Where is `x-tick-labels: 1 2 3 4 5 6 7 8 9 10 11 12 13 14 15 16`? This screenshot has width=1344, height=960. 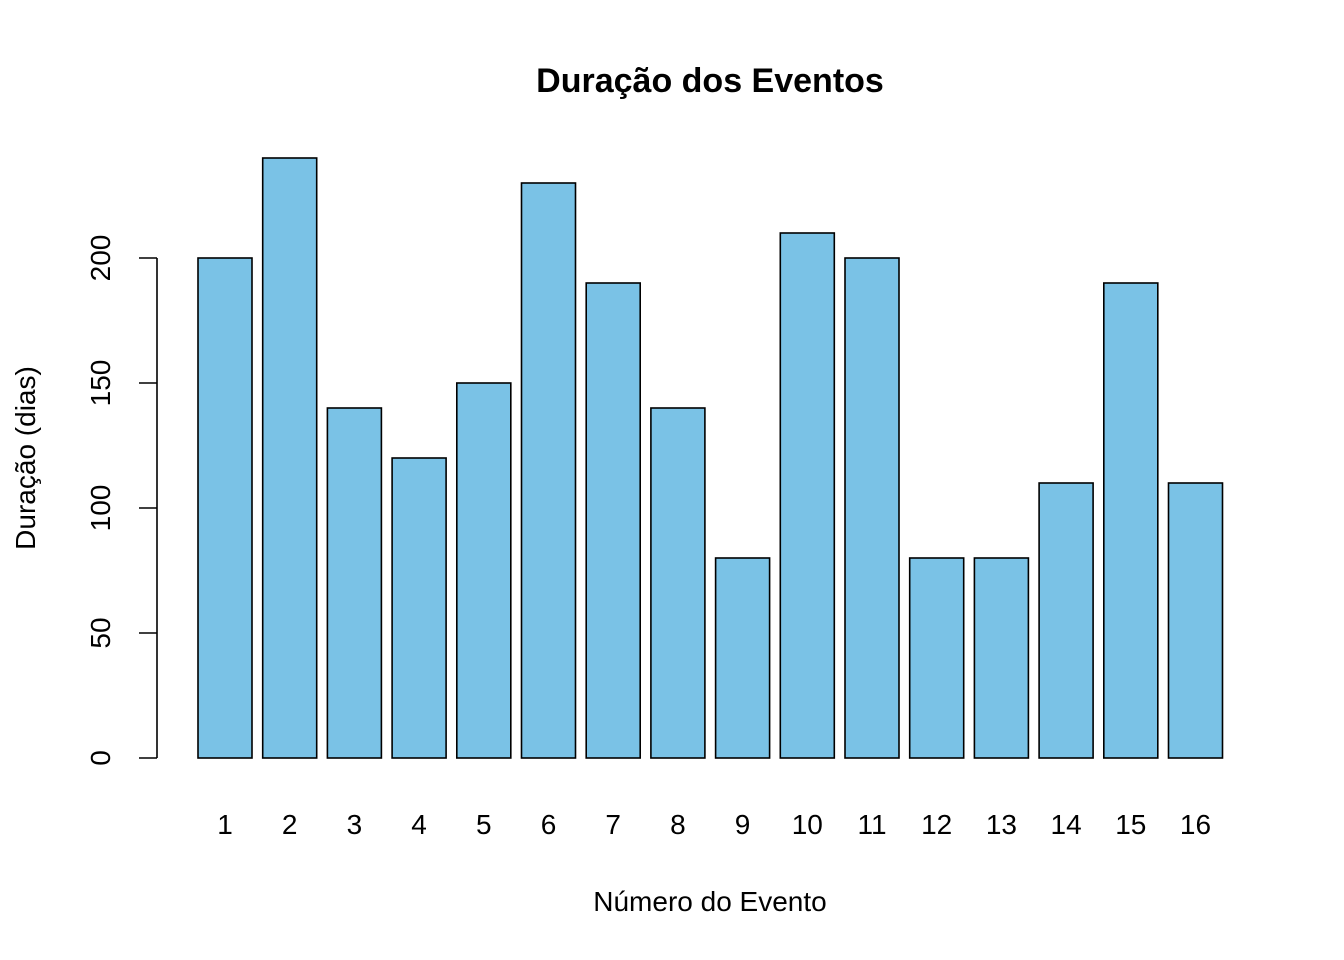
x-tick-labels: 1 2 3 4 5 6 7 8 9 10 11 12 13 14 15 16 is located at coordinates (714, 824).